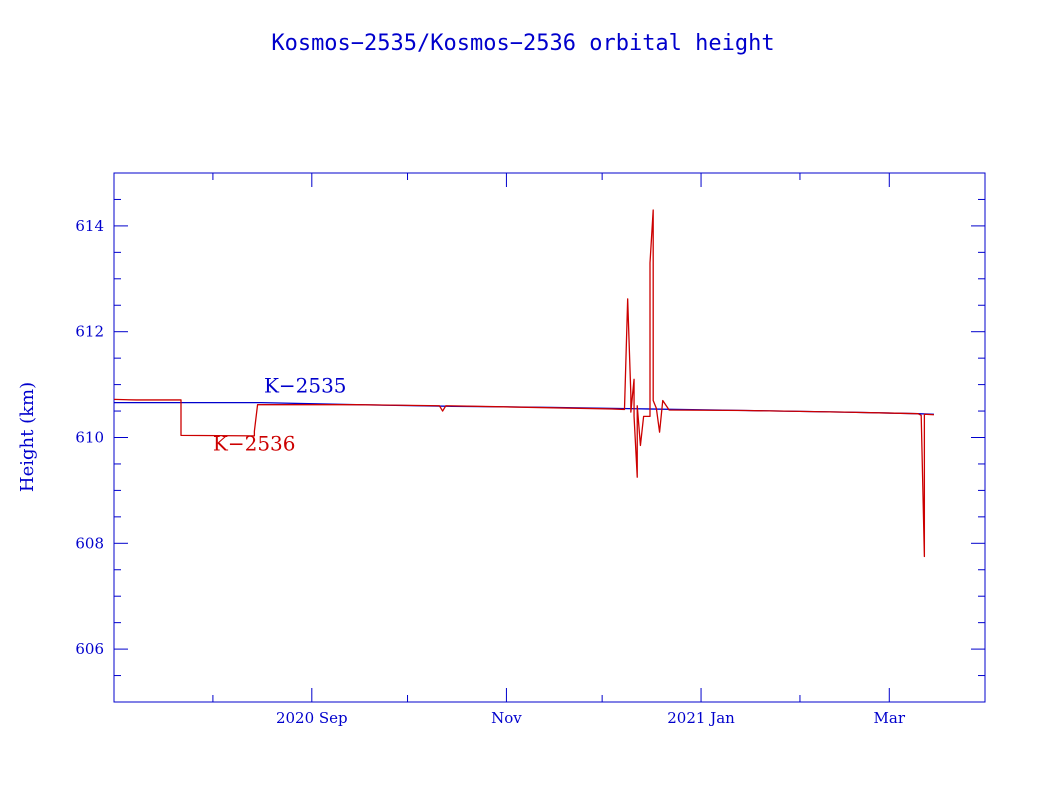  Describe the element at coordinates (89, 332) in the screenshot. I see `y-tick-label: 612` at that location.